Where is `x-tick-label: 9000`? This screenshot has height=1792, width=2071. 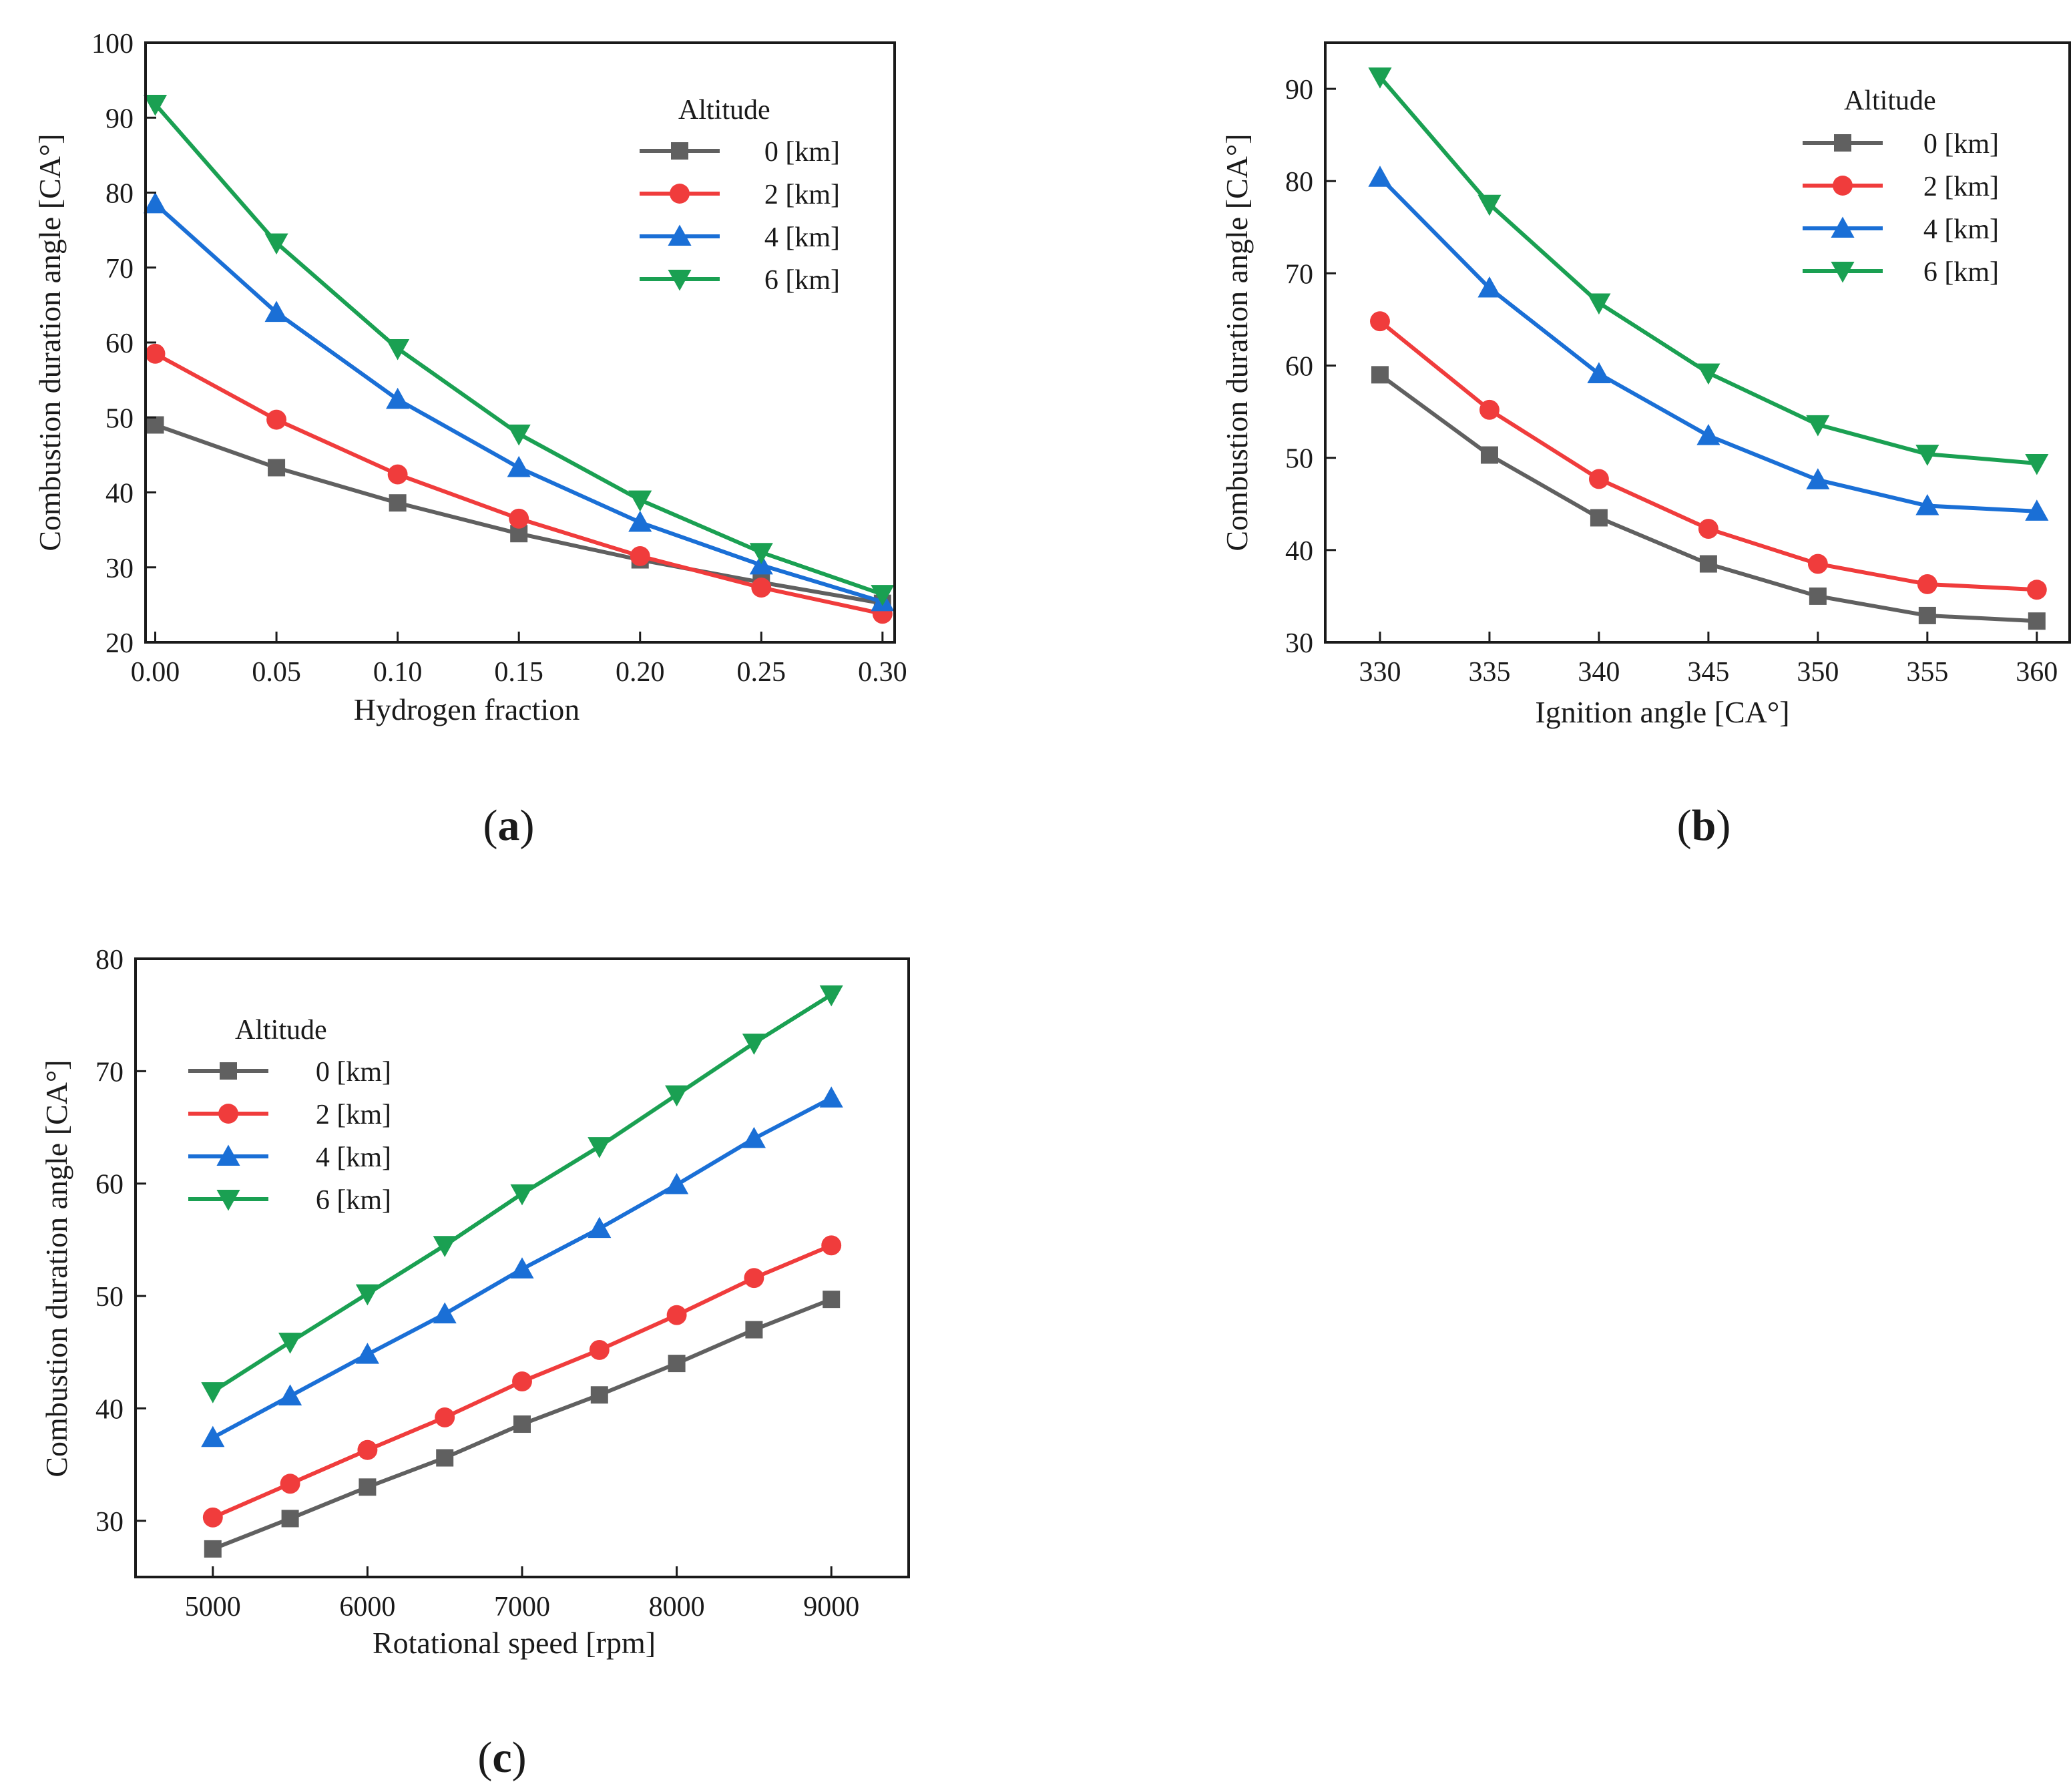 x-tick-label: 9000 is located at coordinates (831, 1607).